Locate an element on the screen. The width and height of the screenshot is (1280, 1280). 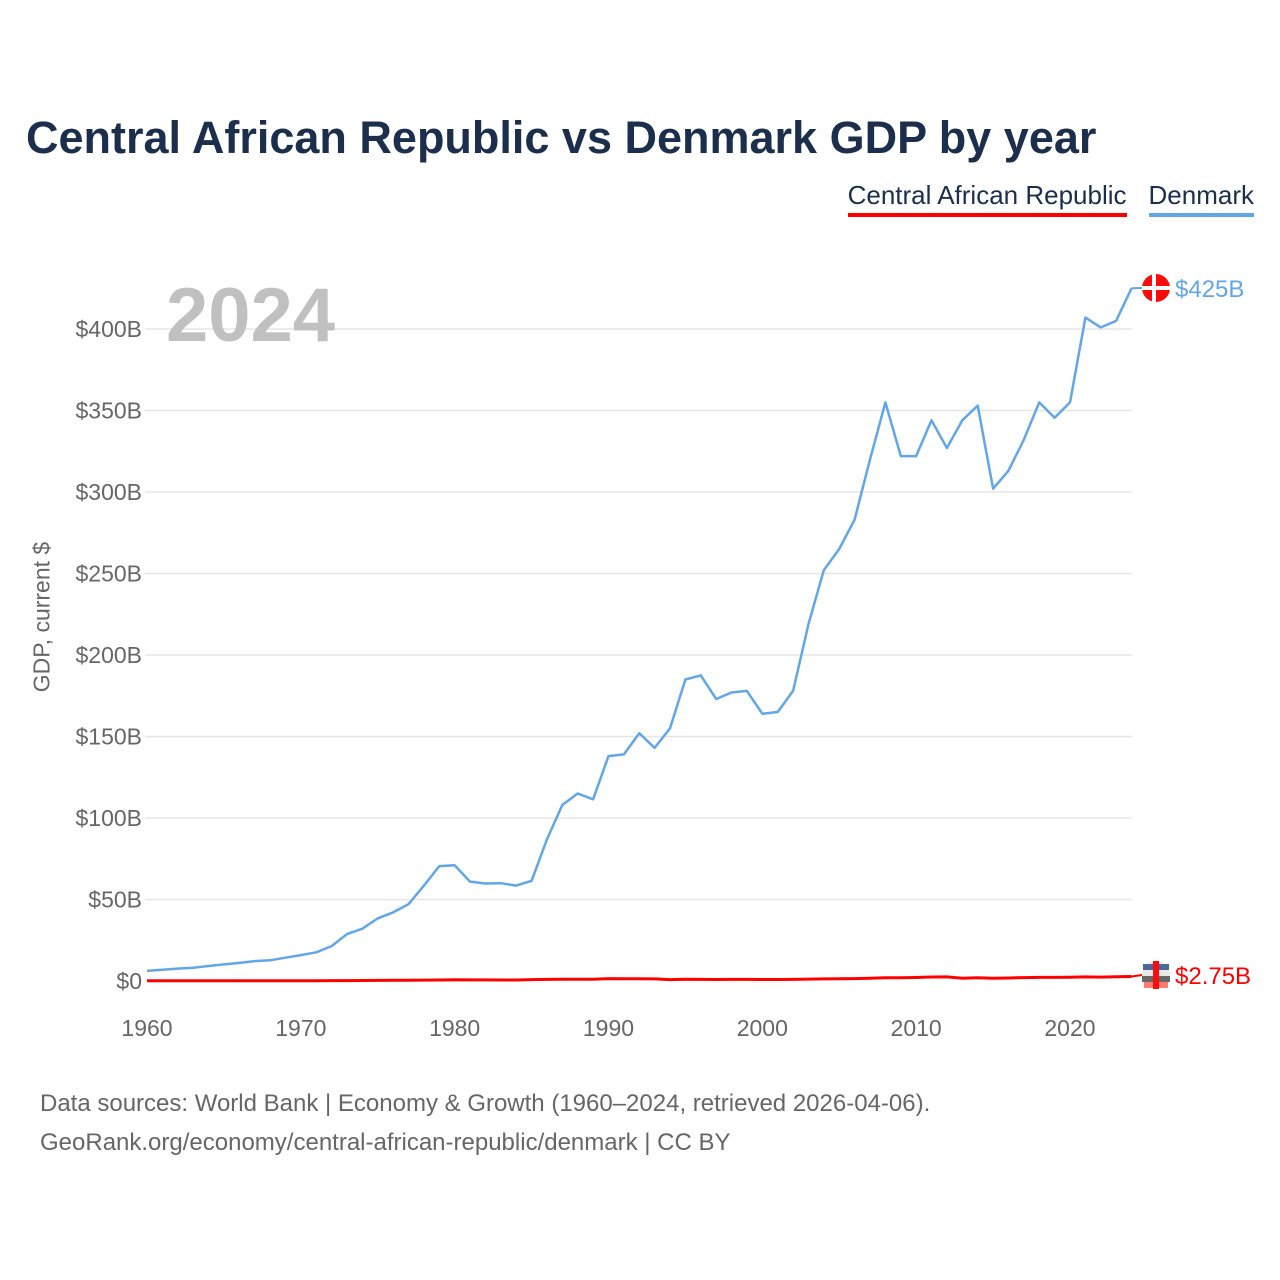
legend-item-central-african-republic: Central African Republic is located at coordinates (987, 198).